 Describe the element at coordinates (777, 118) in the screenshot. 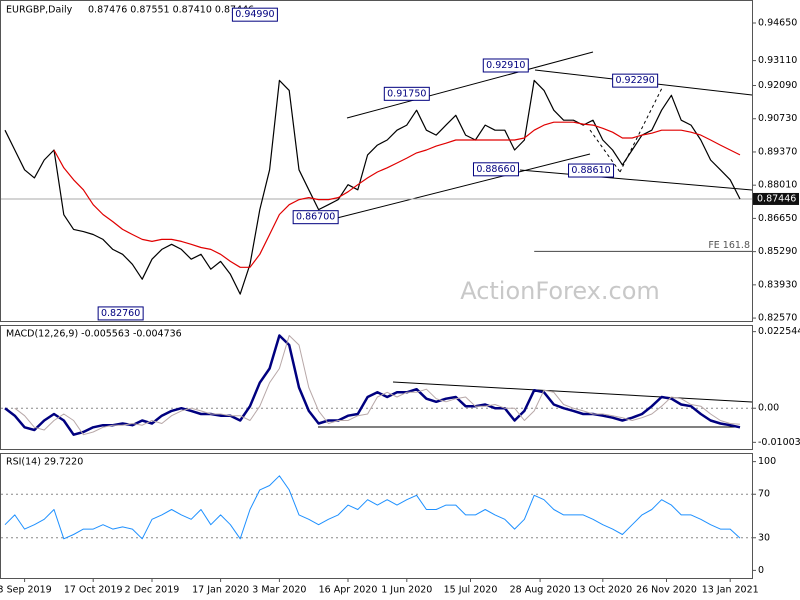

I see `y-tick-label: 0.90730` at that location.